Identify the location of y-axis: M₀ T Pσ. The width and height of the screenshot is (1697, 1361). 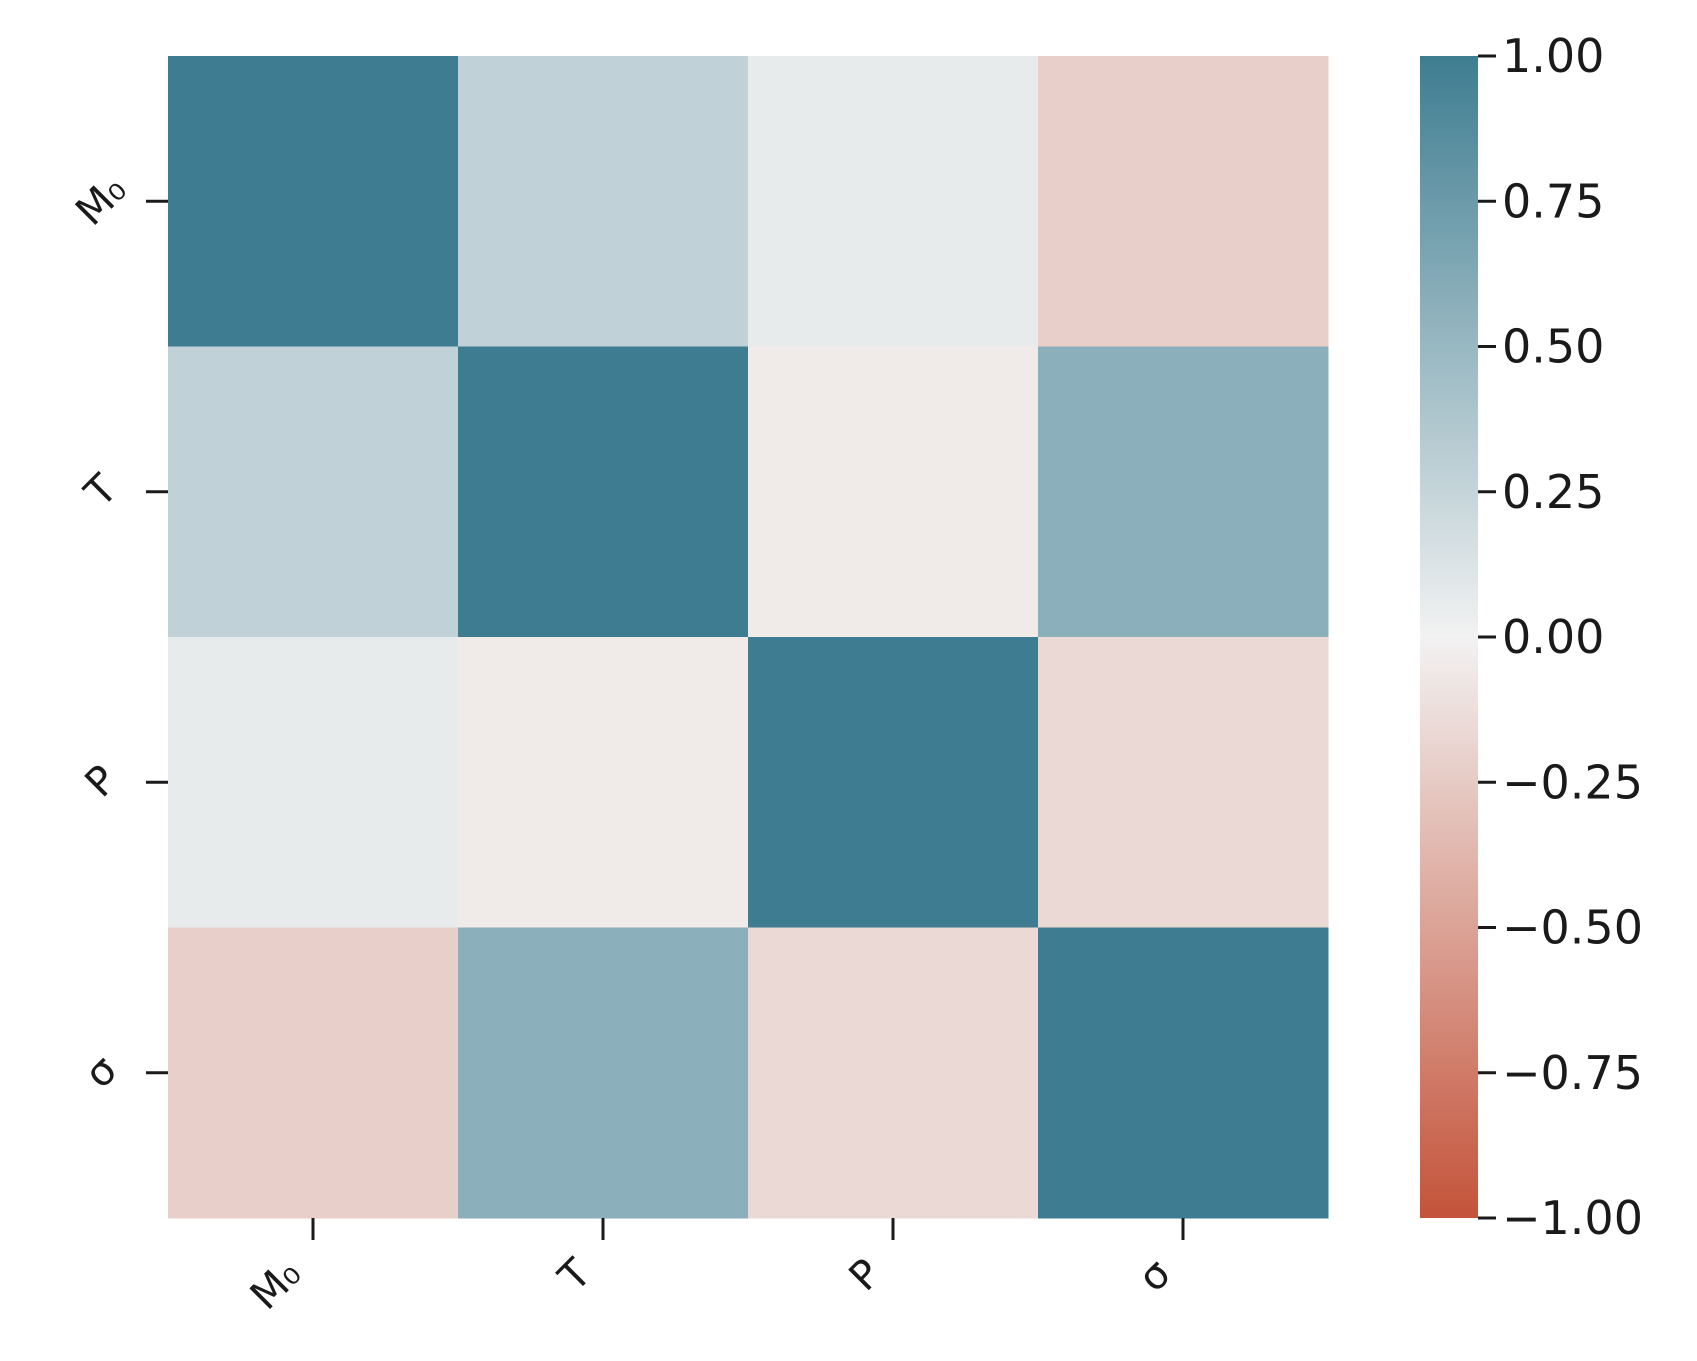
(117, 631).